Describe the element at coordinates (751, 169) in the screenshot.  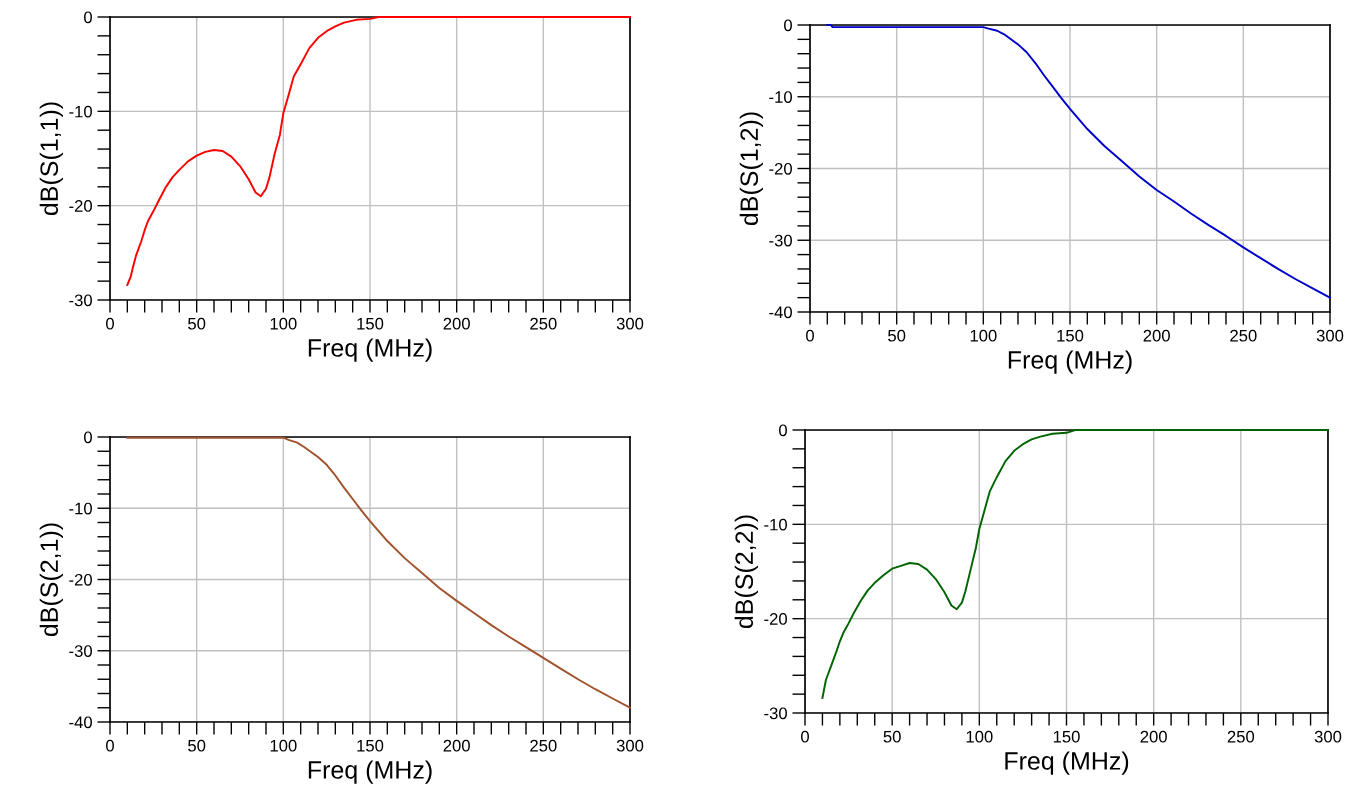
I see `y-axis-title: dB(S(1,2))` at that location.